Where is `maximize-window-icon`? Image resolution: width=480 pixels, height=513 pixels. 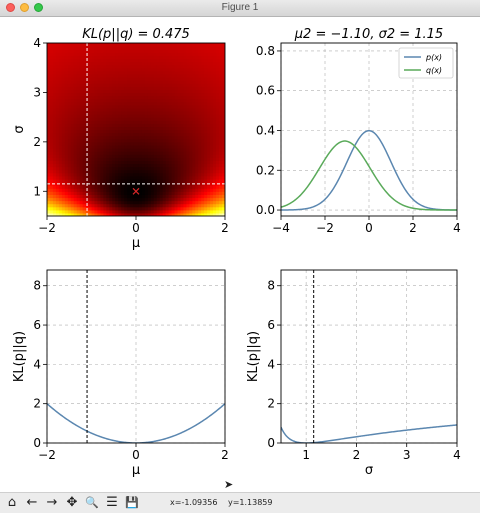
maximize-window-icon is located at coordinates (38, 7).